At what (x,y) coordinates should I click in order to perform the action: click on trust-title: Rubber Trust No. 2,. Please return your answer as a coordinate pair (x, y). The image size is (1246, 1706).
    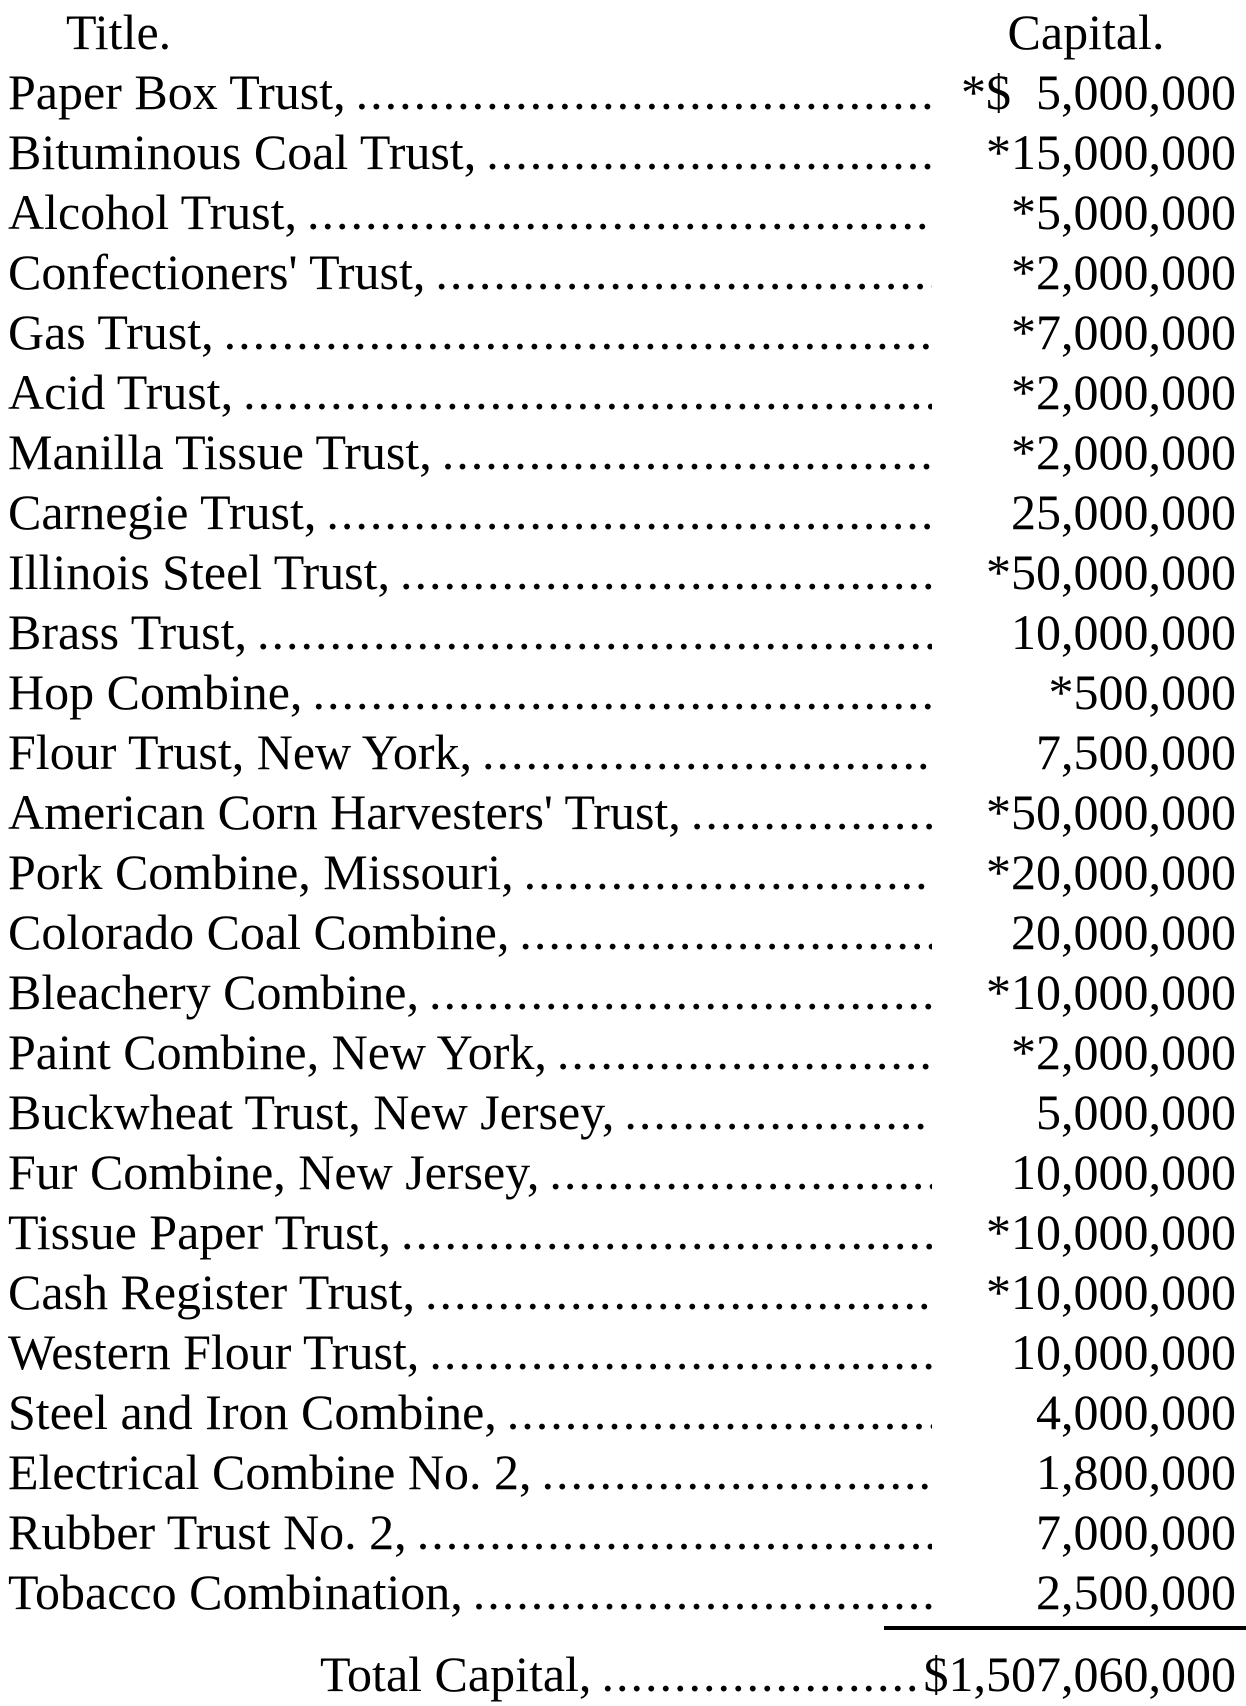
    Looking at the image, I should click on (207, 1532).